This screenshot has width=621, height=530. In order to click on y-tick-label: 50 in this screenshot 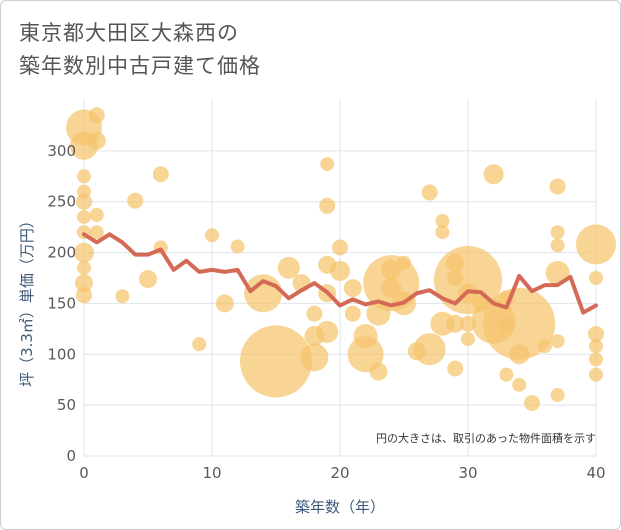, I will do `click(66, 405)`.